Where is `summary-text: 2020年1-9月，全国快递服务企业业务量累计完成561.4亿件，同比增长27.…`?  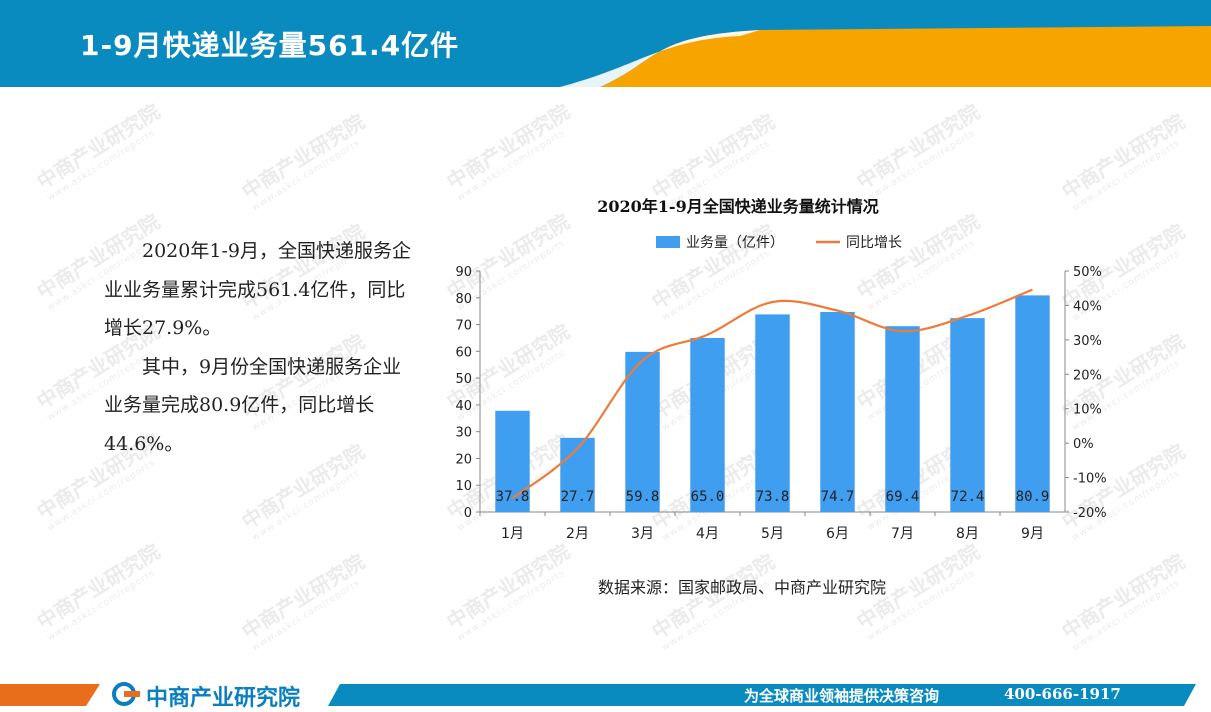 summary-text: 2020年1-9月，全国快递服务企业业务量累计完成561.4亿件，同比增长27.… is located at coordinates (259, 347).